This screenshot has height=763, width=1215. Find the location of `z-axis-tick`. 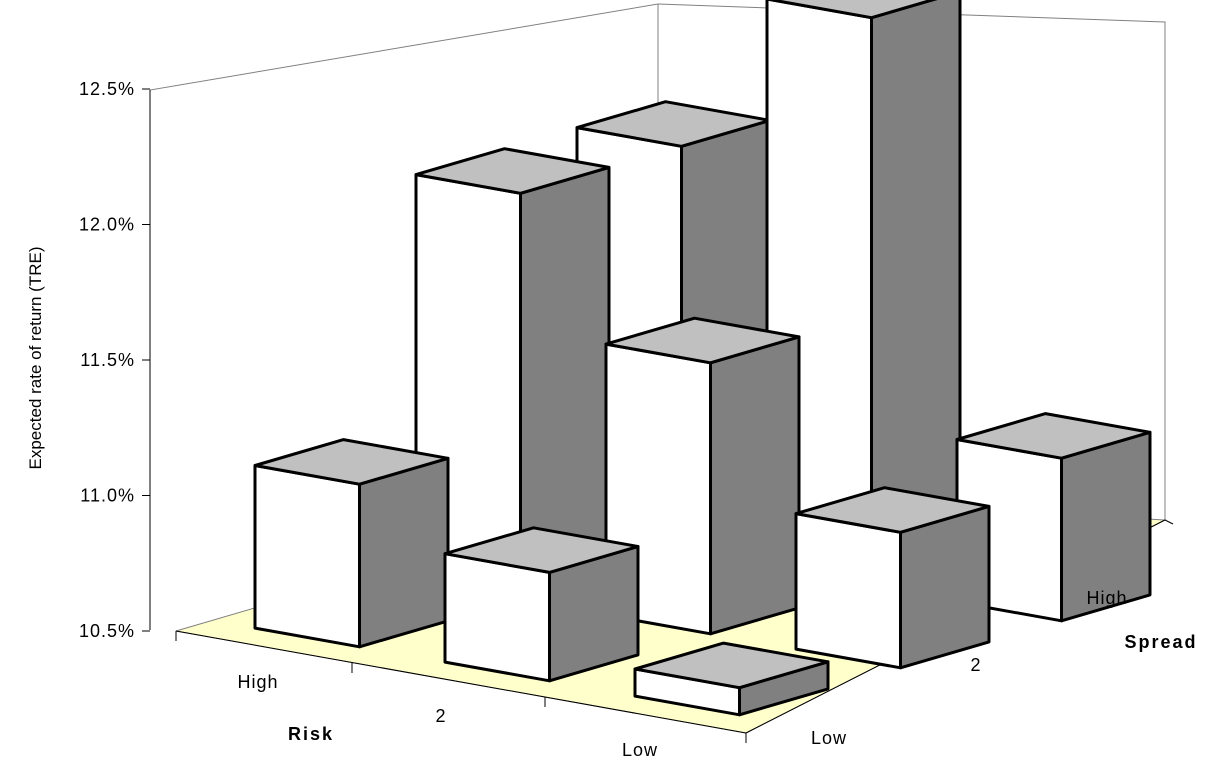

z-axis-tick is located at coordinates (1169, 522).